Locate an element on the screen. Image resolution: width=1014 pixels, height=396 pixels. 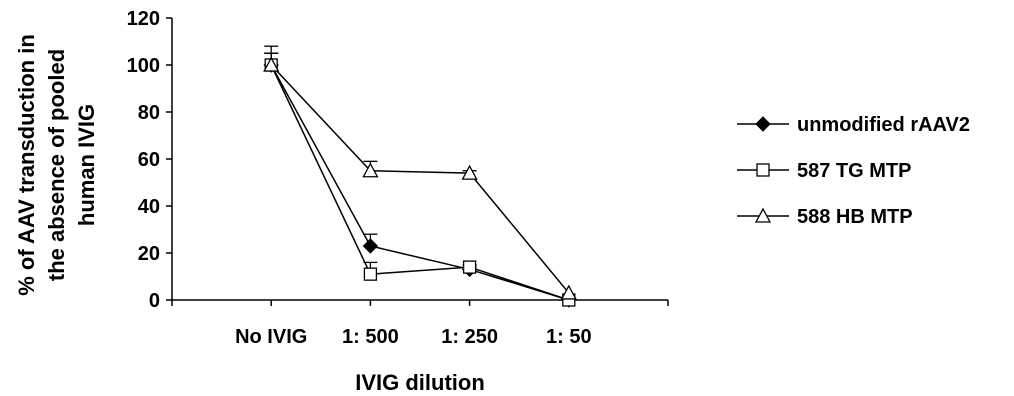
x-axis-title: IVIG dilution is located at coordinates (420, 382).